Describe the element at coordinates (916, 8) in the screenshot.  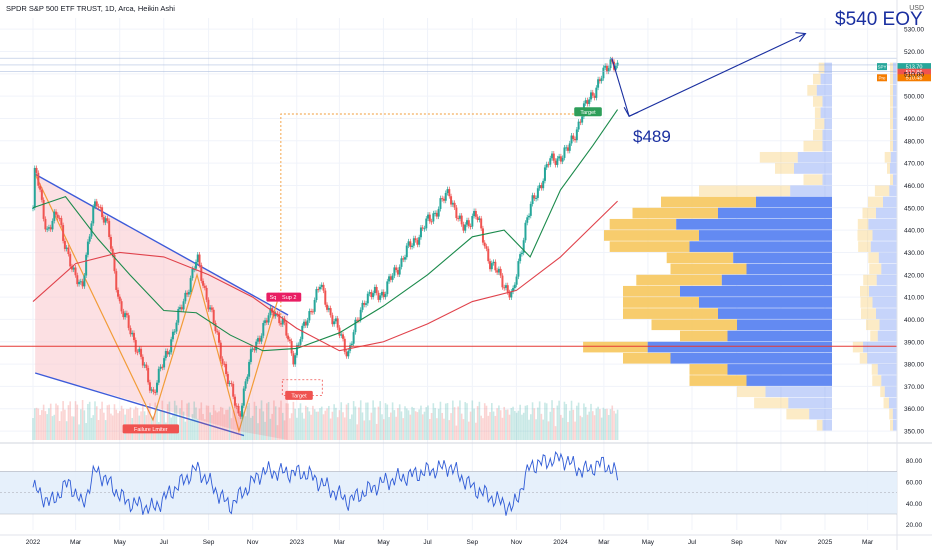
I see `currency-label: USD` at that location.